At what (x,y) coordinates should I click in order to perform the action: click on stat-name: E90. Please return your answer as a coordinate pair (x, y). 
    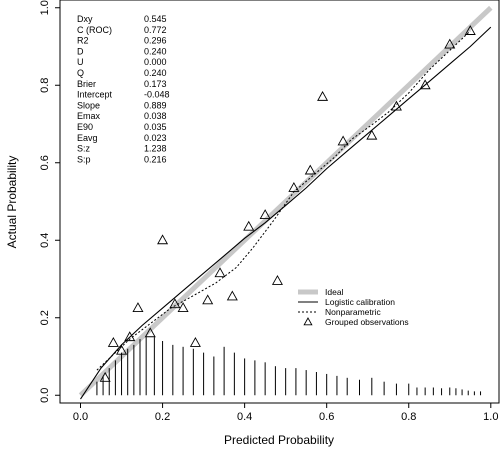
    Looking at the image, I should click on (85, 127).